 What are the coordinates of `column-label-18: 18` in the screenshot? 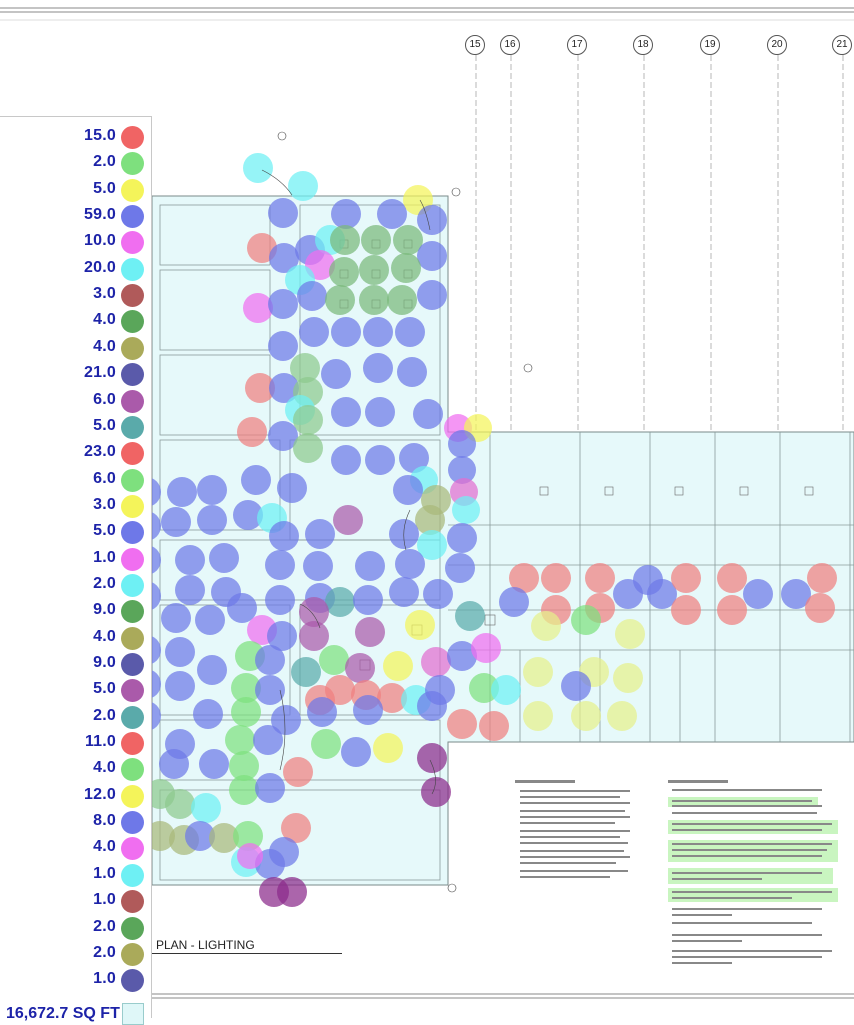 It's located at (643, 45).